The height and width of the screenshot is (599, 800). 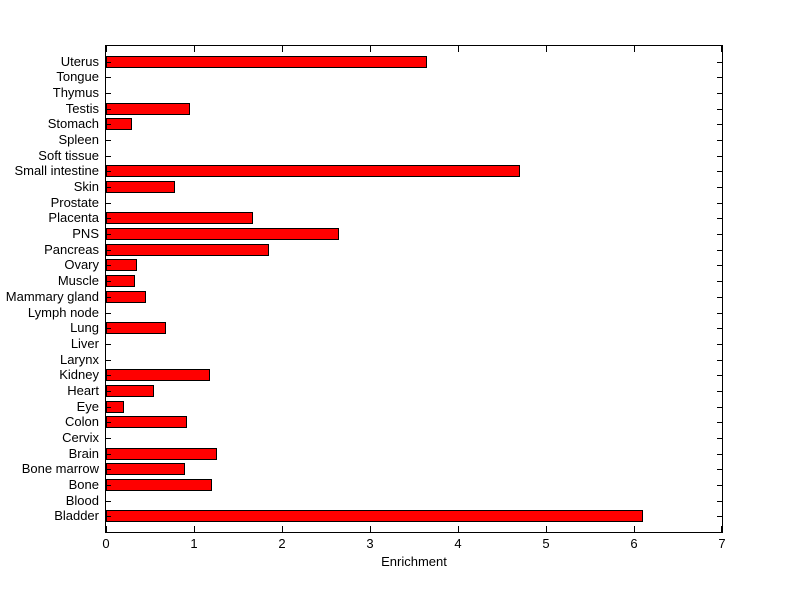 What do you see at coordinates (222, 234) in the screenshot?
I see `bar-pns` at bounding box center [222, 234].